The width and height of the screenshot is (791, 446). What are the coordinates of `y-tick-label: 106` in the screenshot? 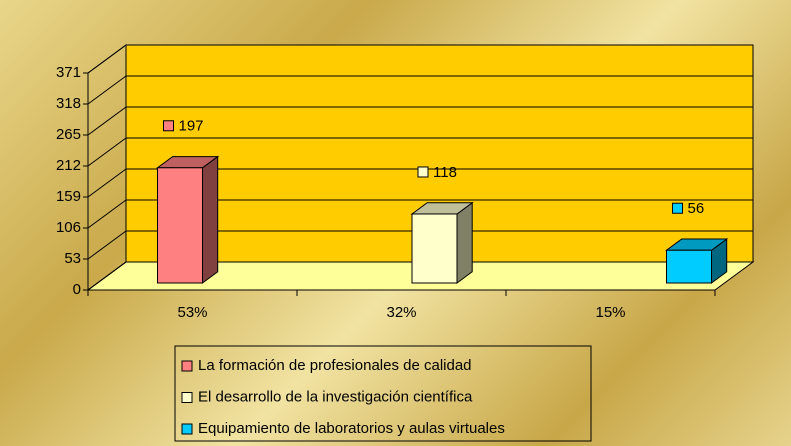 It's located at (68, 227).